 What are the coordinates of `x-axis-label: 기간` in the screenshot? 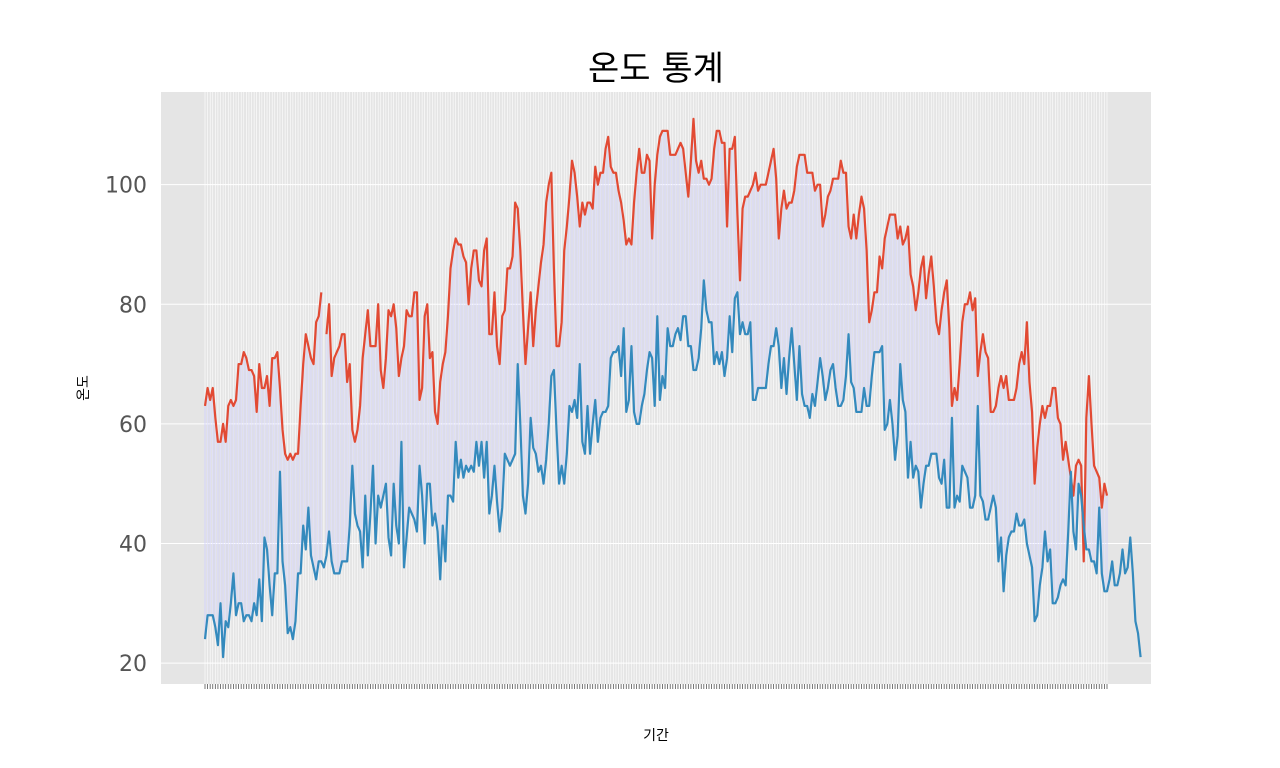 It's located at (656, 736).